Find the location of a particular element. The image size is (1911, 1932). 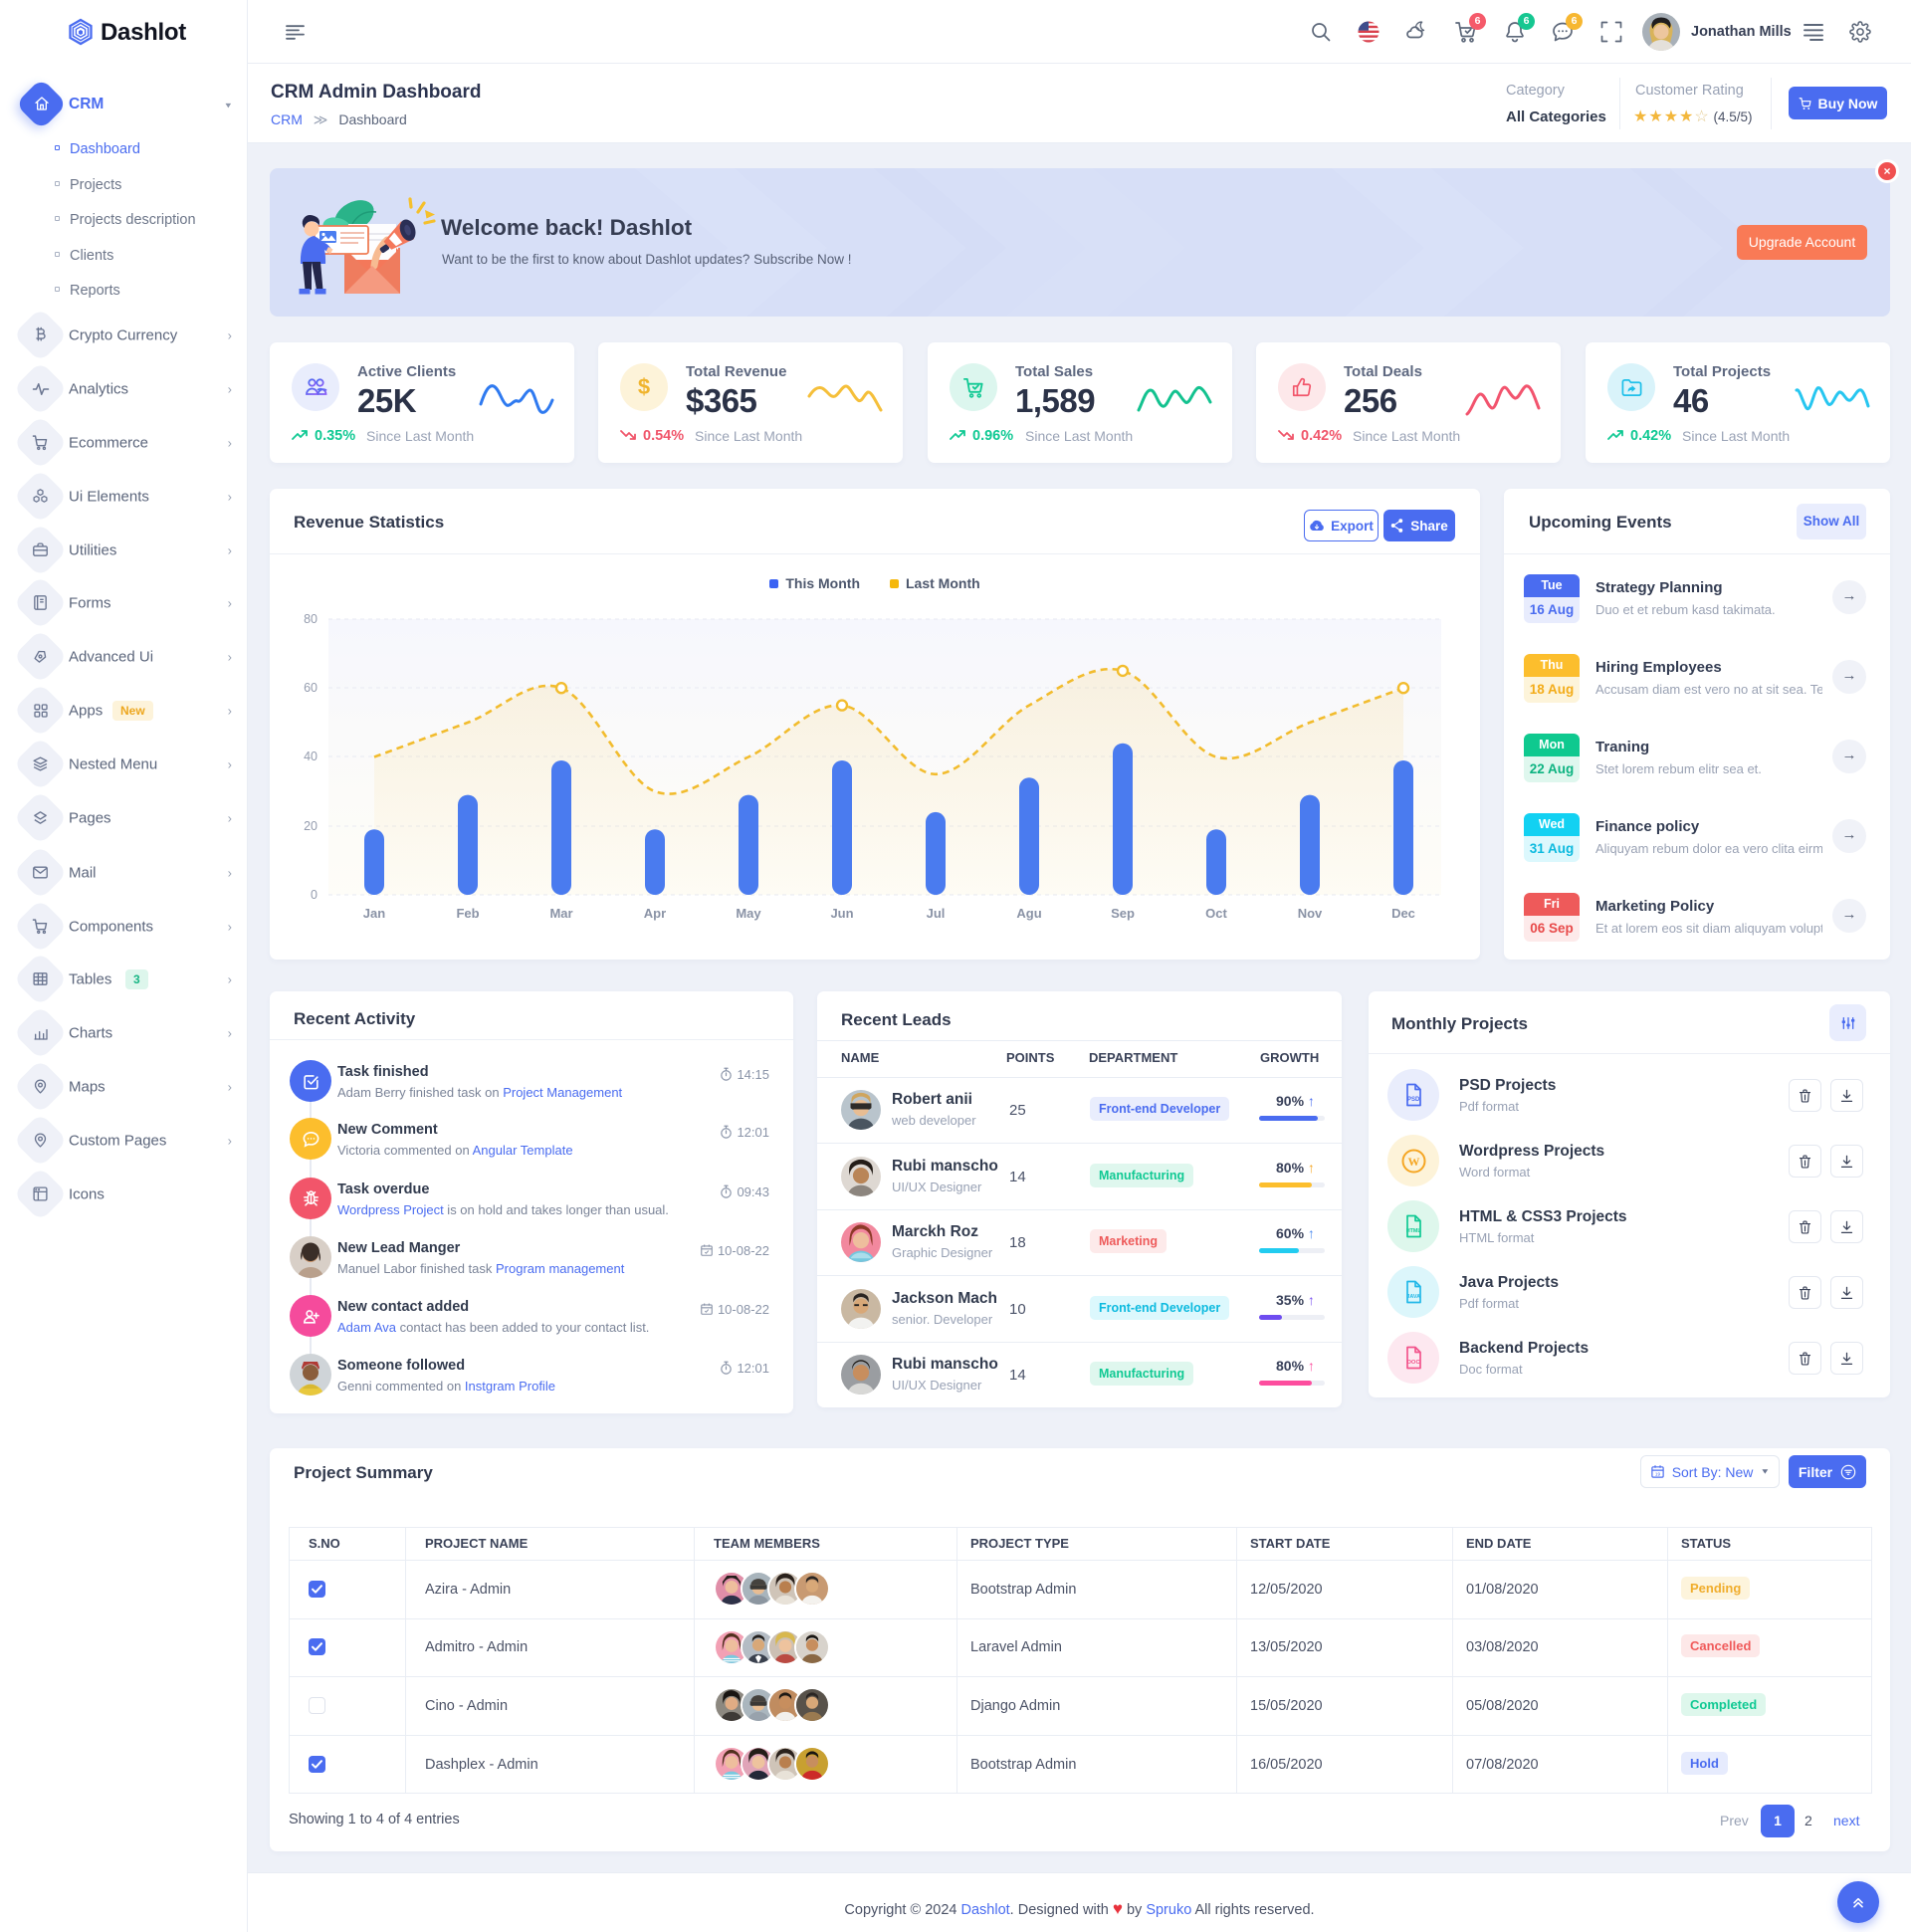

svg-text: Jun is located at coordinates (841, 913).